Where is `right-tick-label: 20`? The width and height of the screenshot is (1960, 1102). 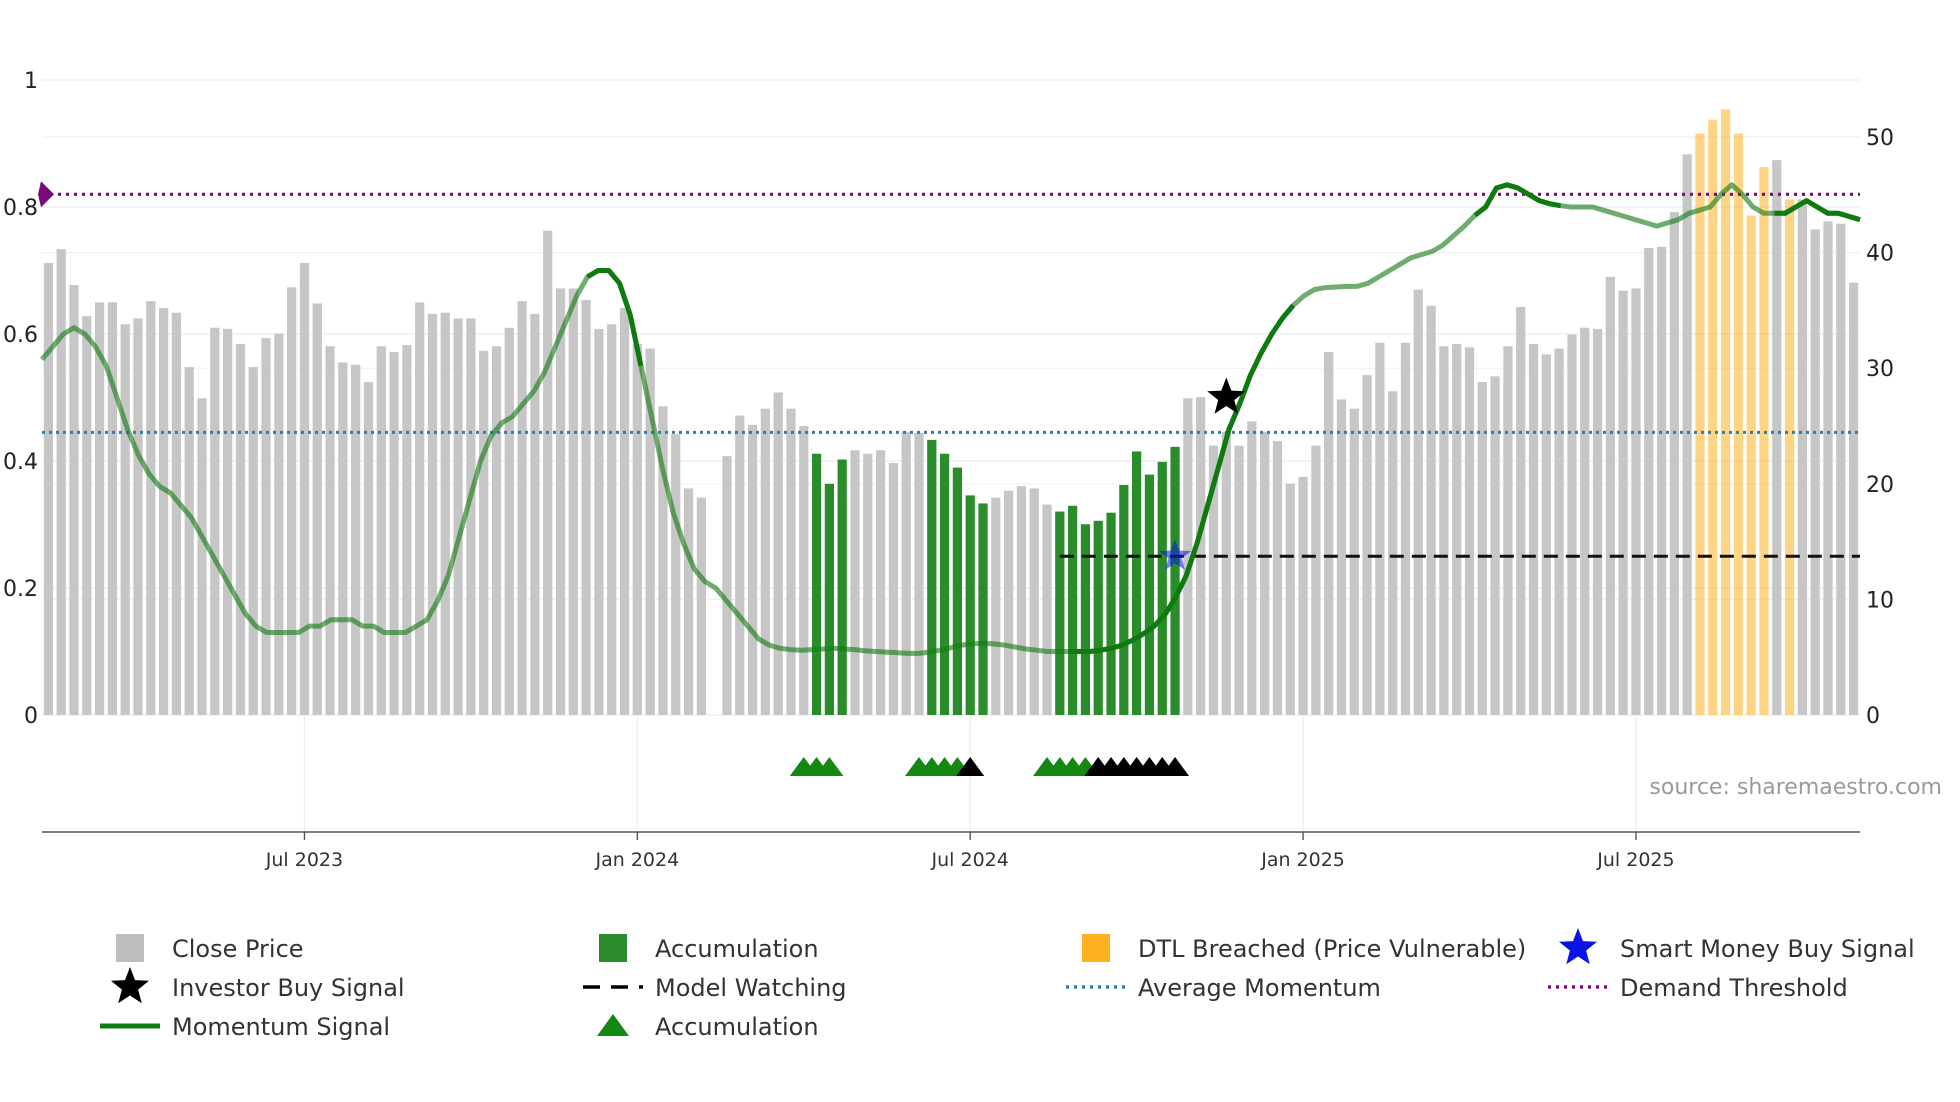
right-tick-label: 20 is located at coordinates (1880, 485).